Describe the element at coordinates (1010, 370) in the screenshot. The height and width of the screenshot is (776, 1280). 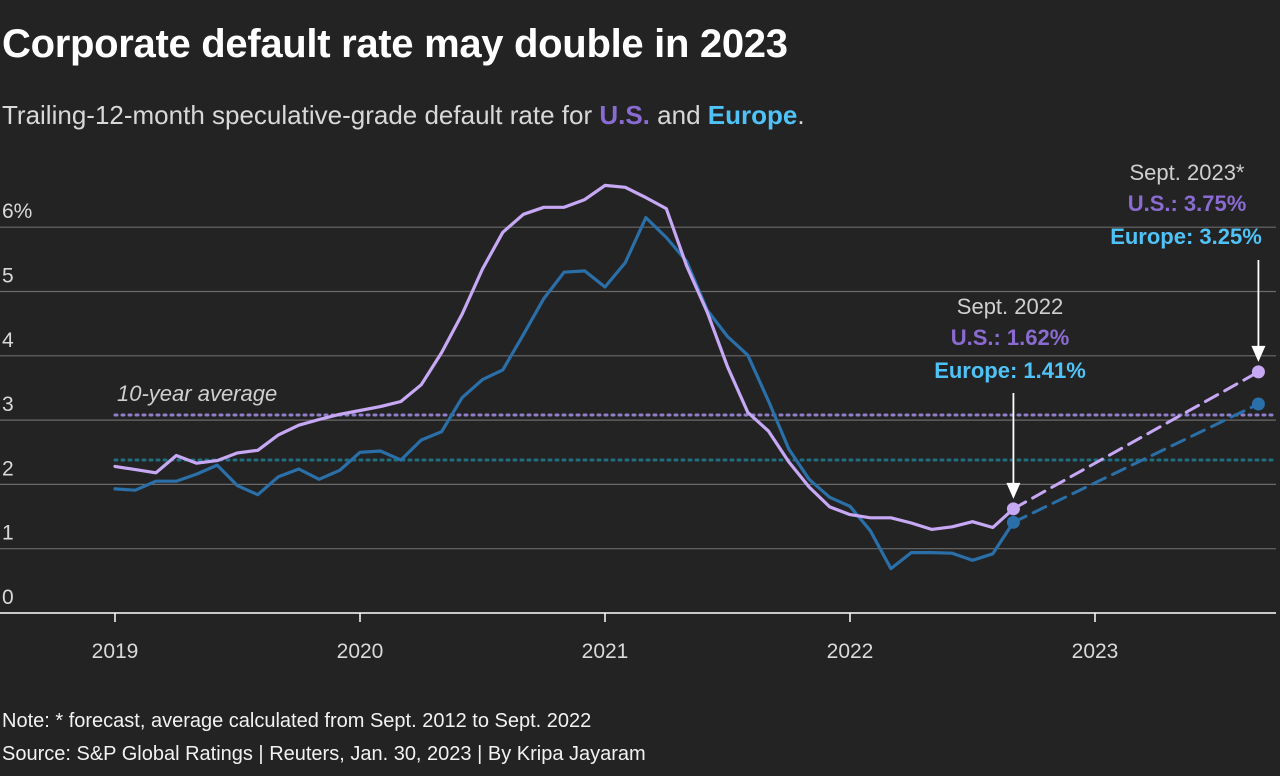
I see `sept-2022-europe-value: Europe: 1.41%` at that location.